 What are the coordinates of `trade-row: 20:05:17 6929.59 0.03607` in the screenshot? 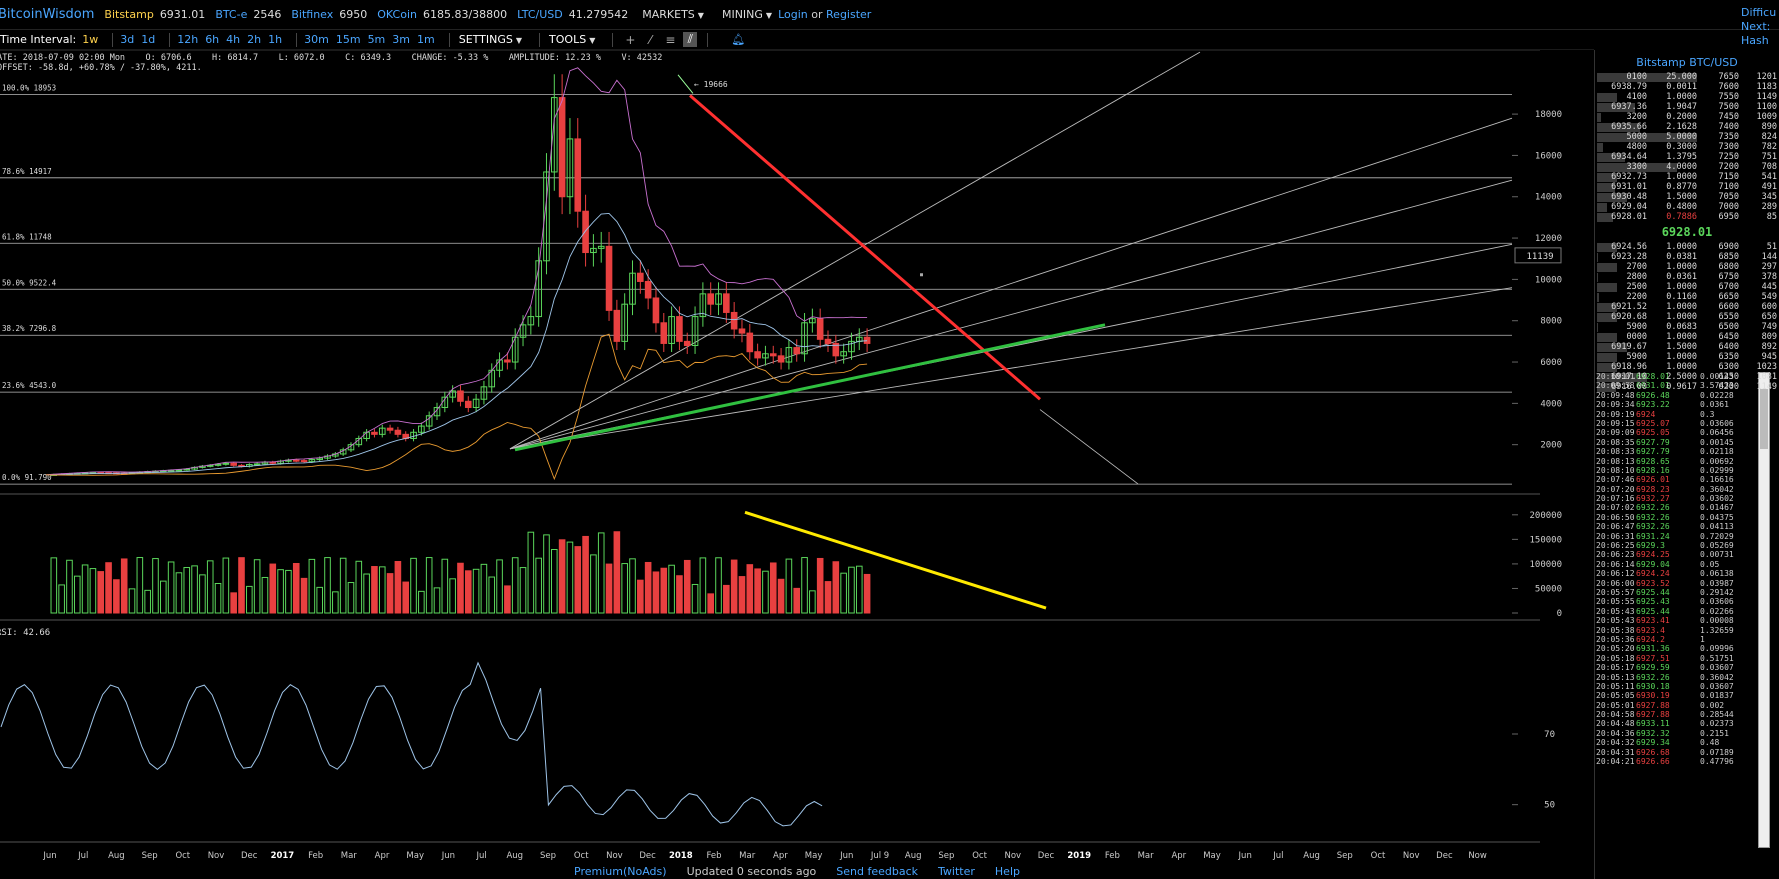 It's located at (1677, 667).